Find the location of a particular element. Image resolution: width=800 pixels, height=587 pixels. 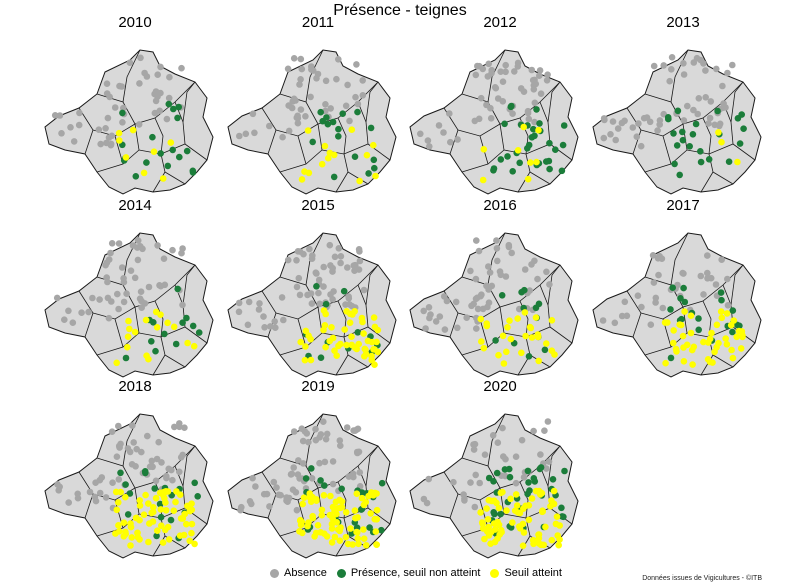

legend-item-absence: Absence is located at coordinates (298, 573).